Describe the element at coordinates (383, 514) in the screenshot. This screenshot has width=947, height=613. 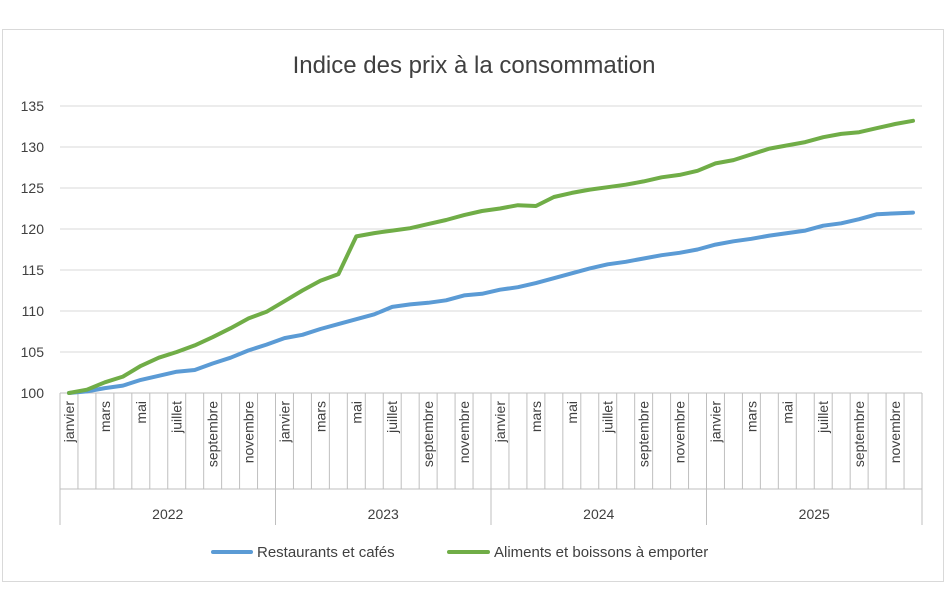
I see `year-label: 2023` at that location.